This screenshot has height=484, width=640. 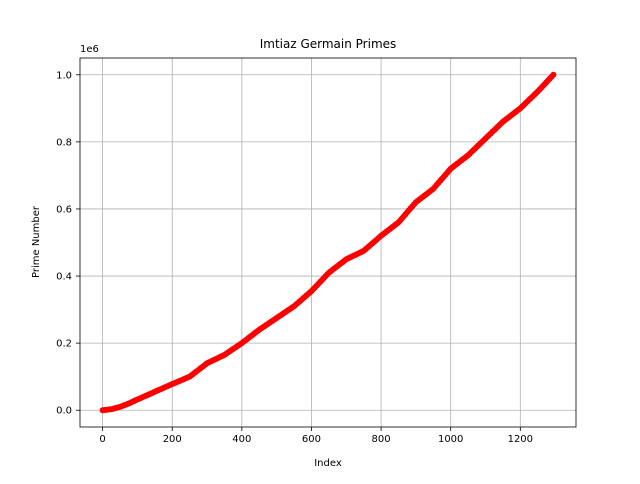 What do you see at coordinates (64, 277) in the screenshot?
I see `y-tick-label: 0.4` at bounding box center [64, 277].